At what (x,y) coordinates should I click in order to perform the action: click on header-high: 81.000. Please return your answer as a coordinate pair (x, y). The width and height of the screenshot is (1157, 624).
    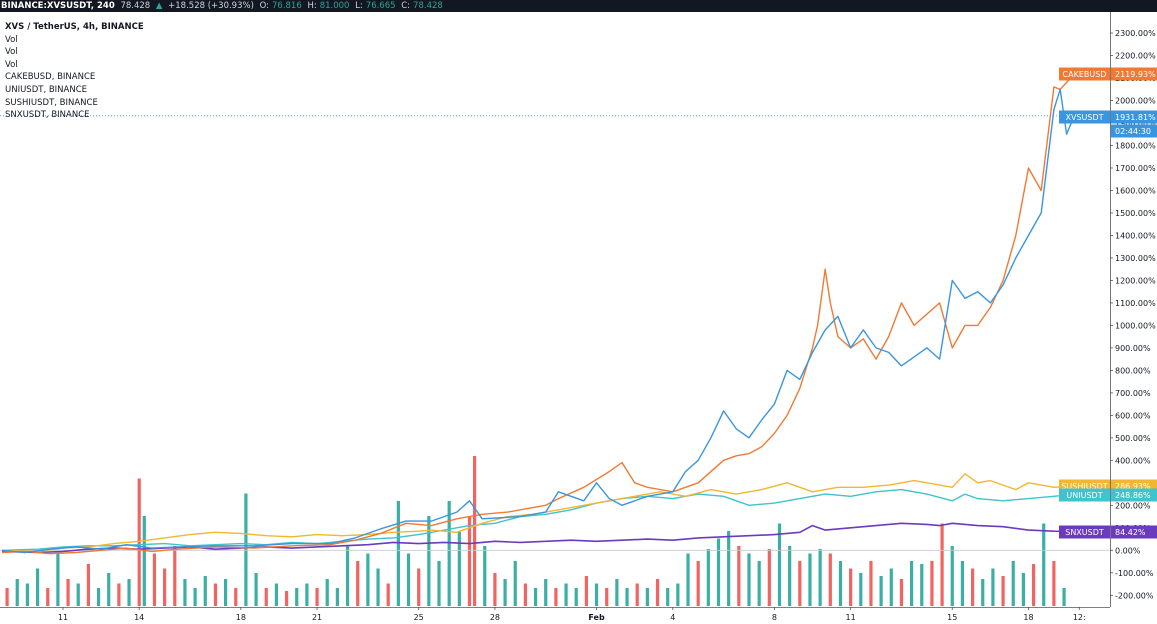
    Looking at the image, I should click on (334, 6).